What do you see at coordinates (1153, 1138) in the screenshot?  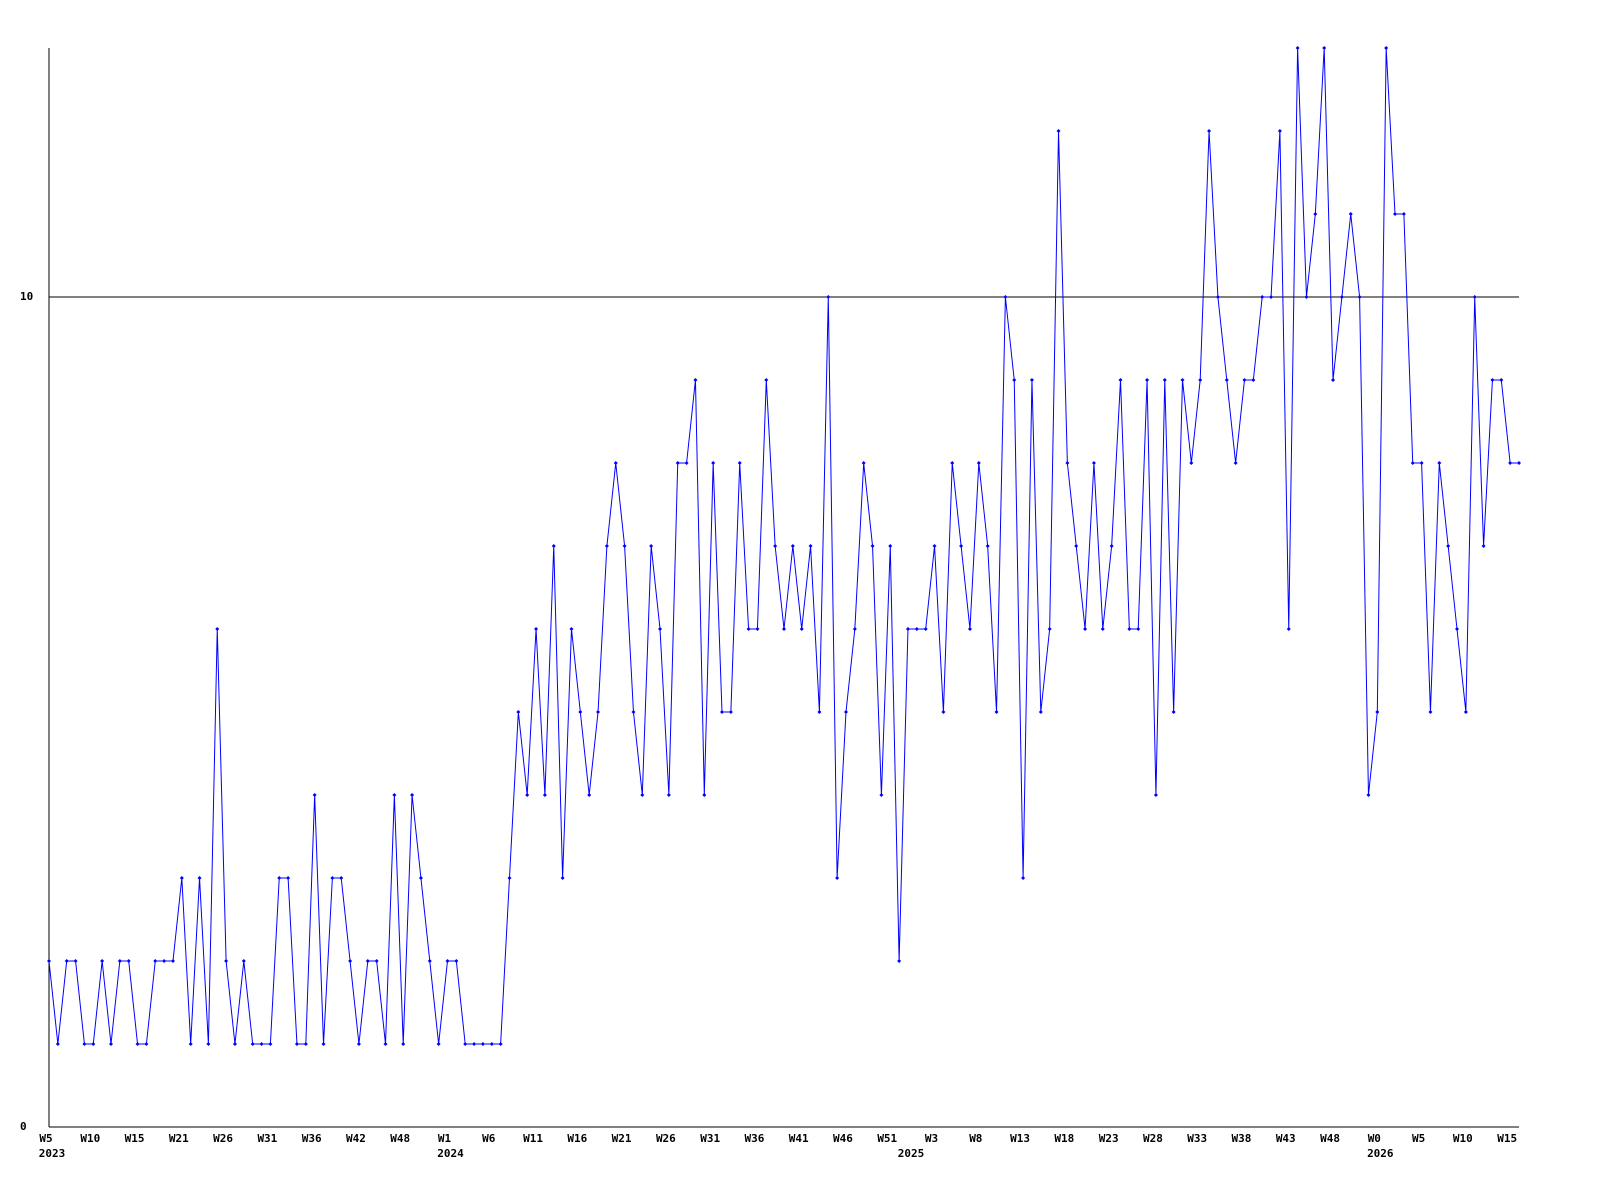 I see `x-tick-label: W28` at bounding box center [1153, 1138].